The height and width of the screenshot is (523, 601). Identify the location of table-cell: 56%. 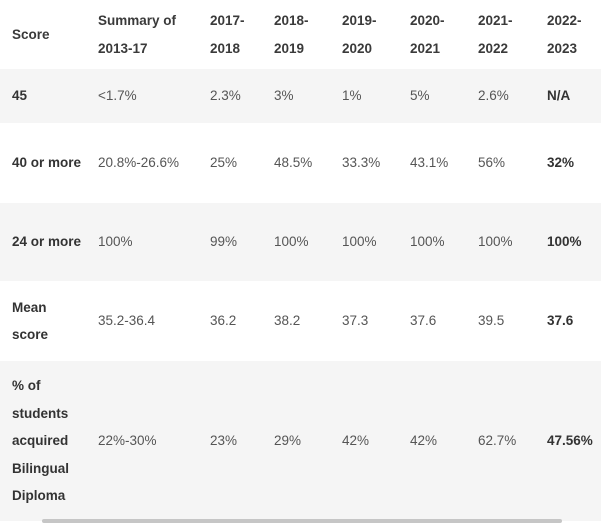
(492, 163).